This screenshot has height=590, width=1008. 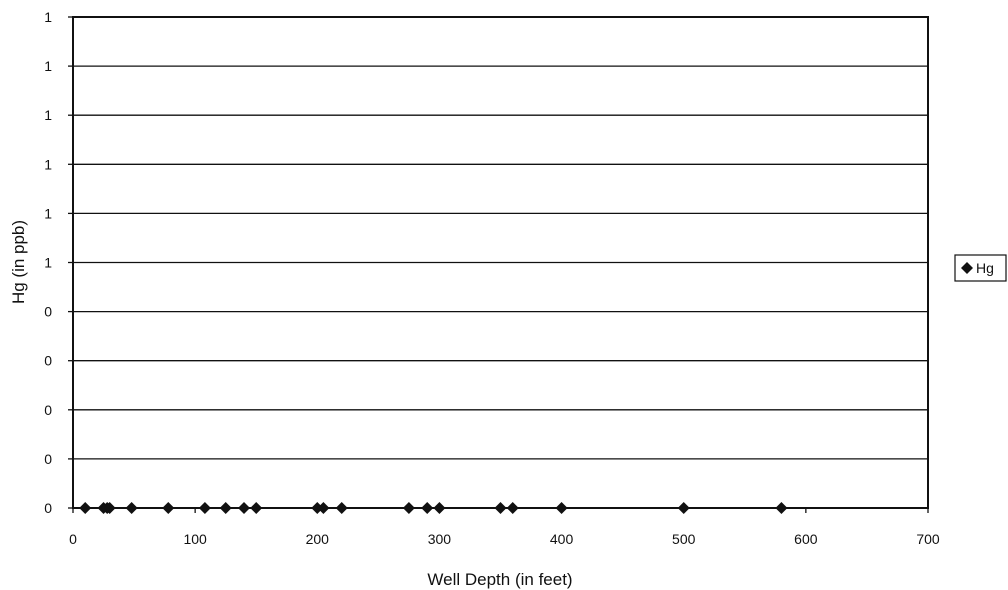 I want to click on y-axis-ticks: 0 0 0 0 0 1 1 1 1 1 1, so click(x=58, y=262).